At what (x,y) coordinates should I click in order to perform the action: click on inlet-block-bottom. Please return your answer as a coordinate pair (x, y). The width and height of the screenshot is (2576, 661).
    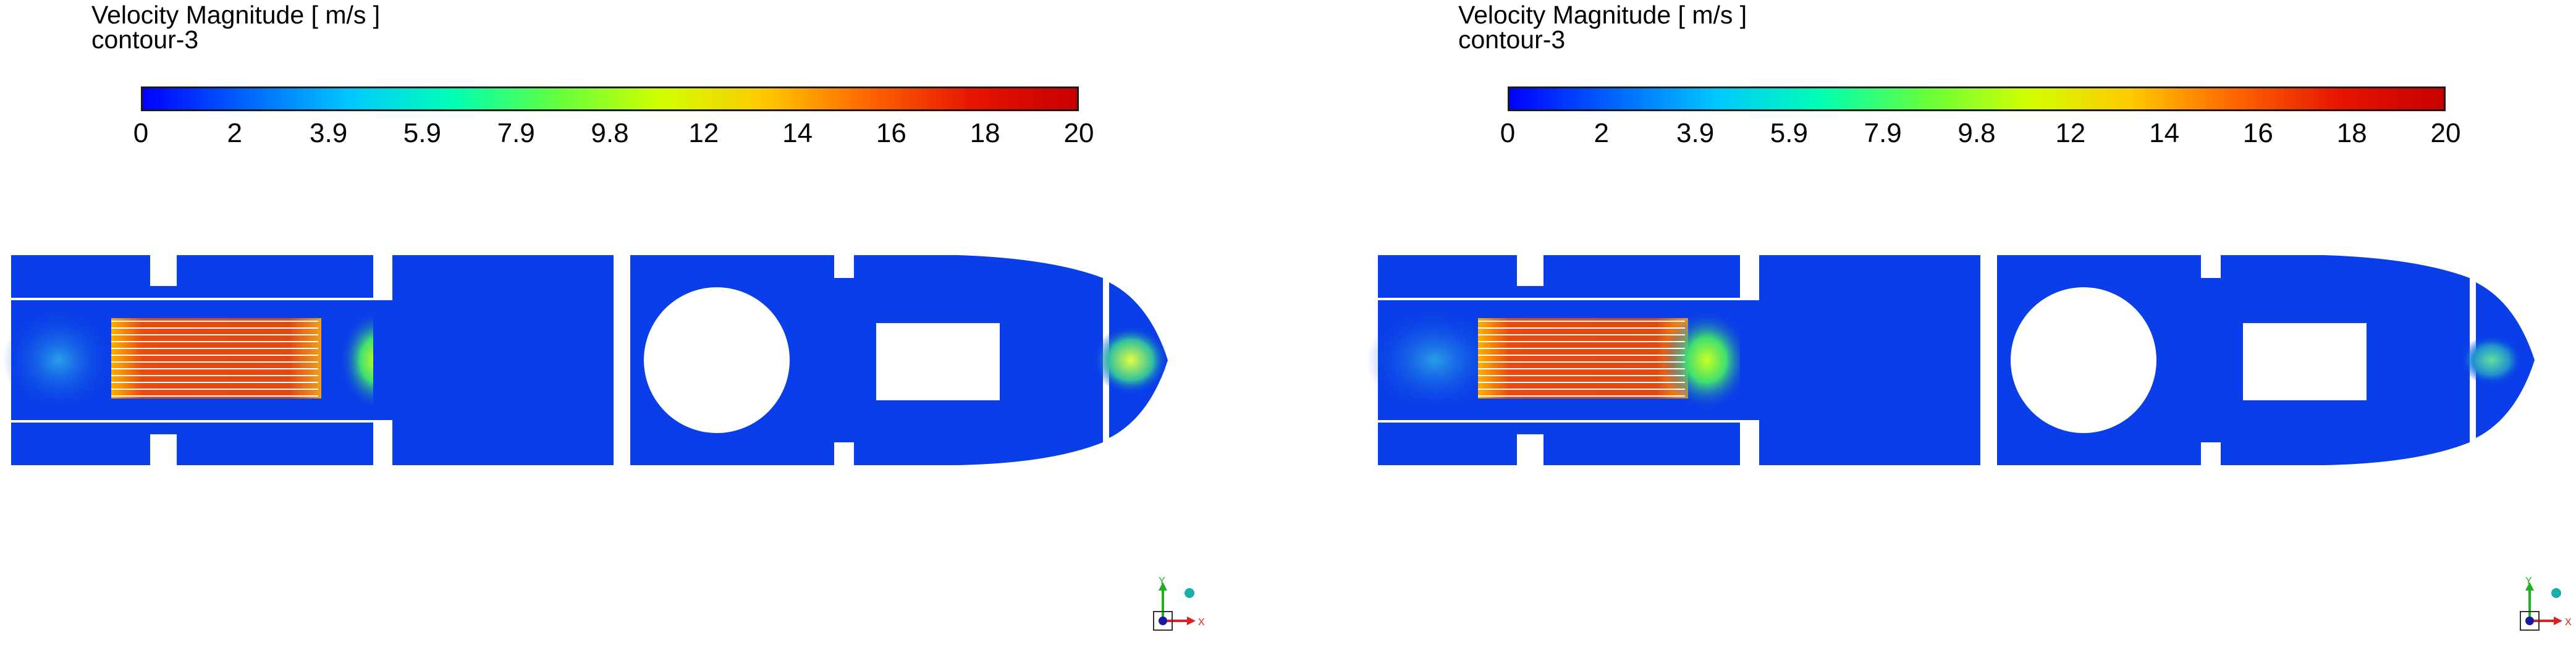
    Looking at the image, I should click on (80, 443).